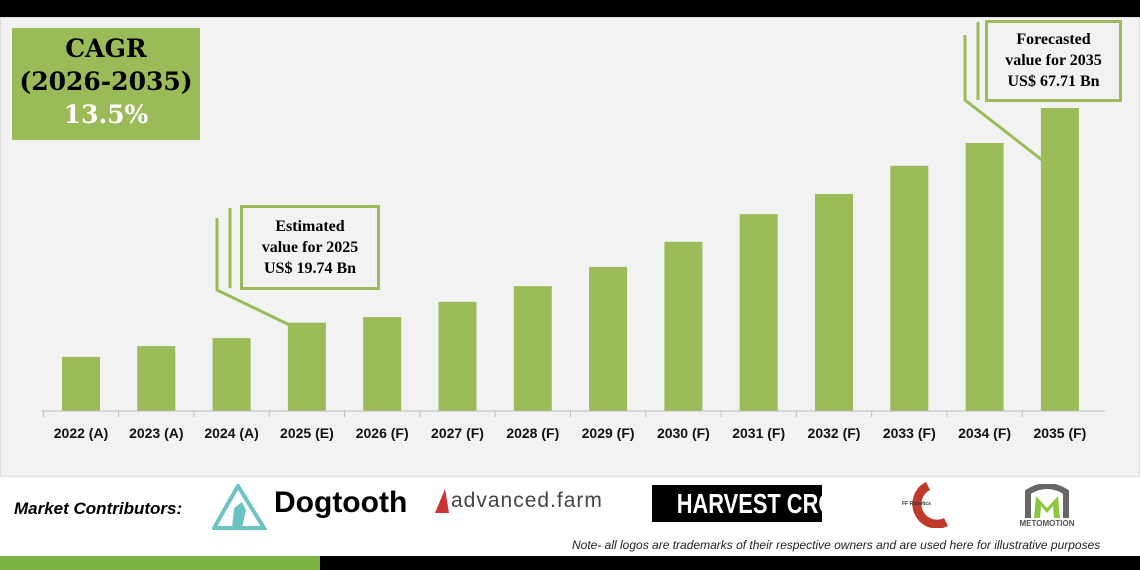 Image resolution: width=1140 pixels, height=570 pixels. What do you see at coordinates (683, 433) in the screenshot?
I see `x-tick-label: 2030 (F)` at bounding box center [683, 433].